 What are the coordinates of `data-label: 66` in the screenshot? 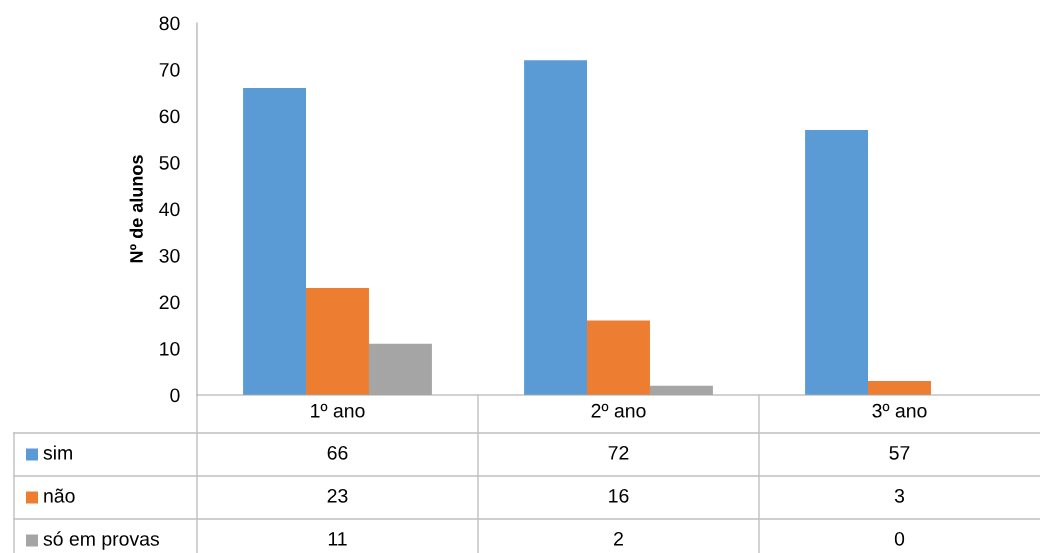 It's located at (337, 452).